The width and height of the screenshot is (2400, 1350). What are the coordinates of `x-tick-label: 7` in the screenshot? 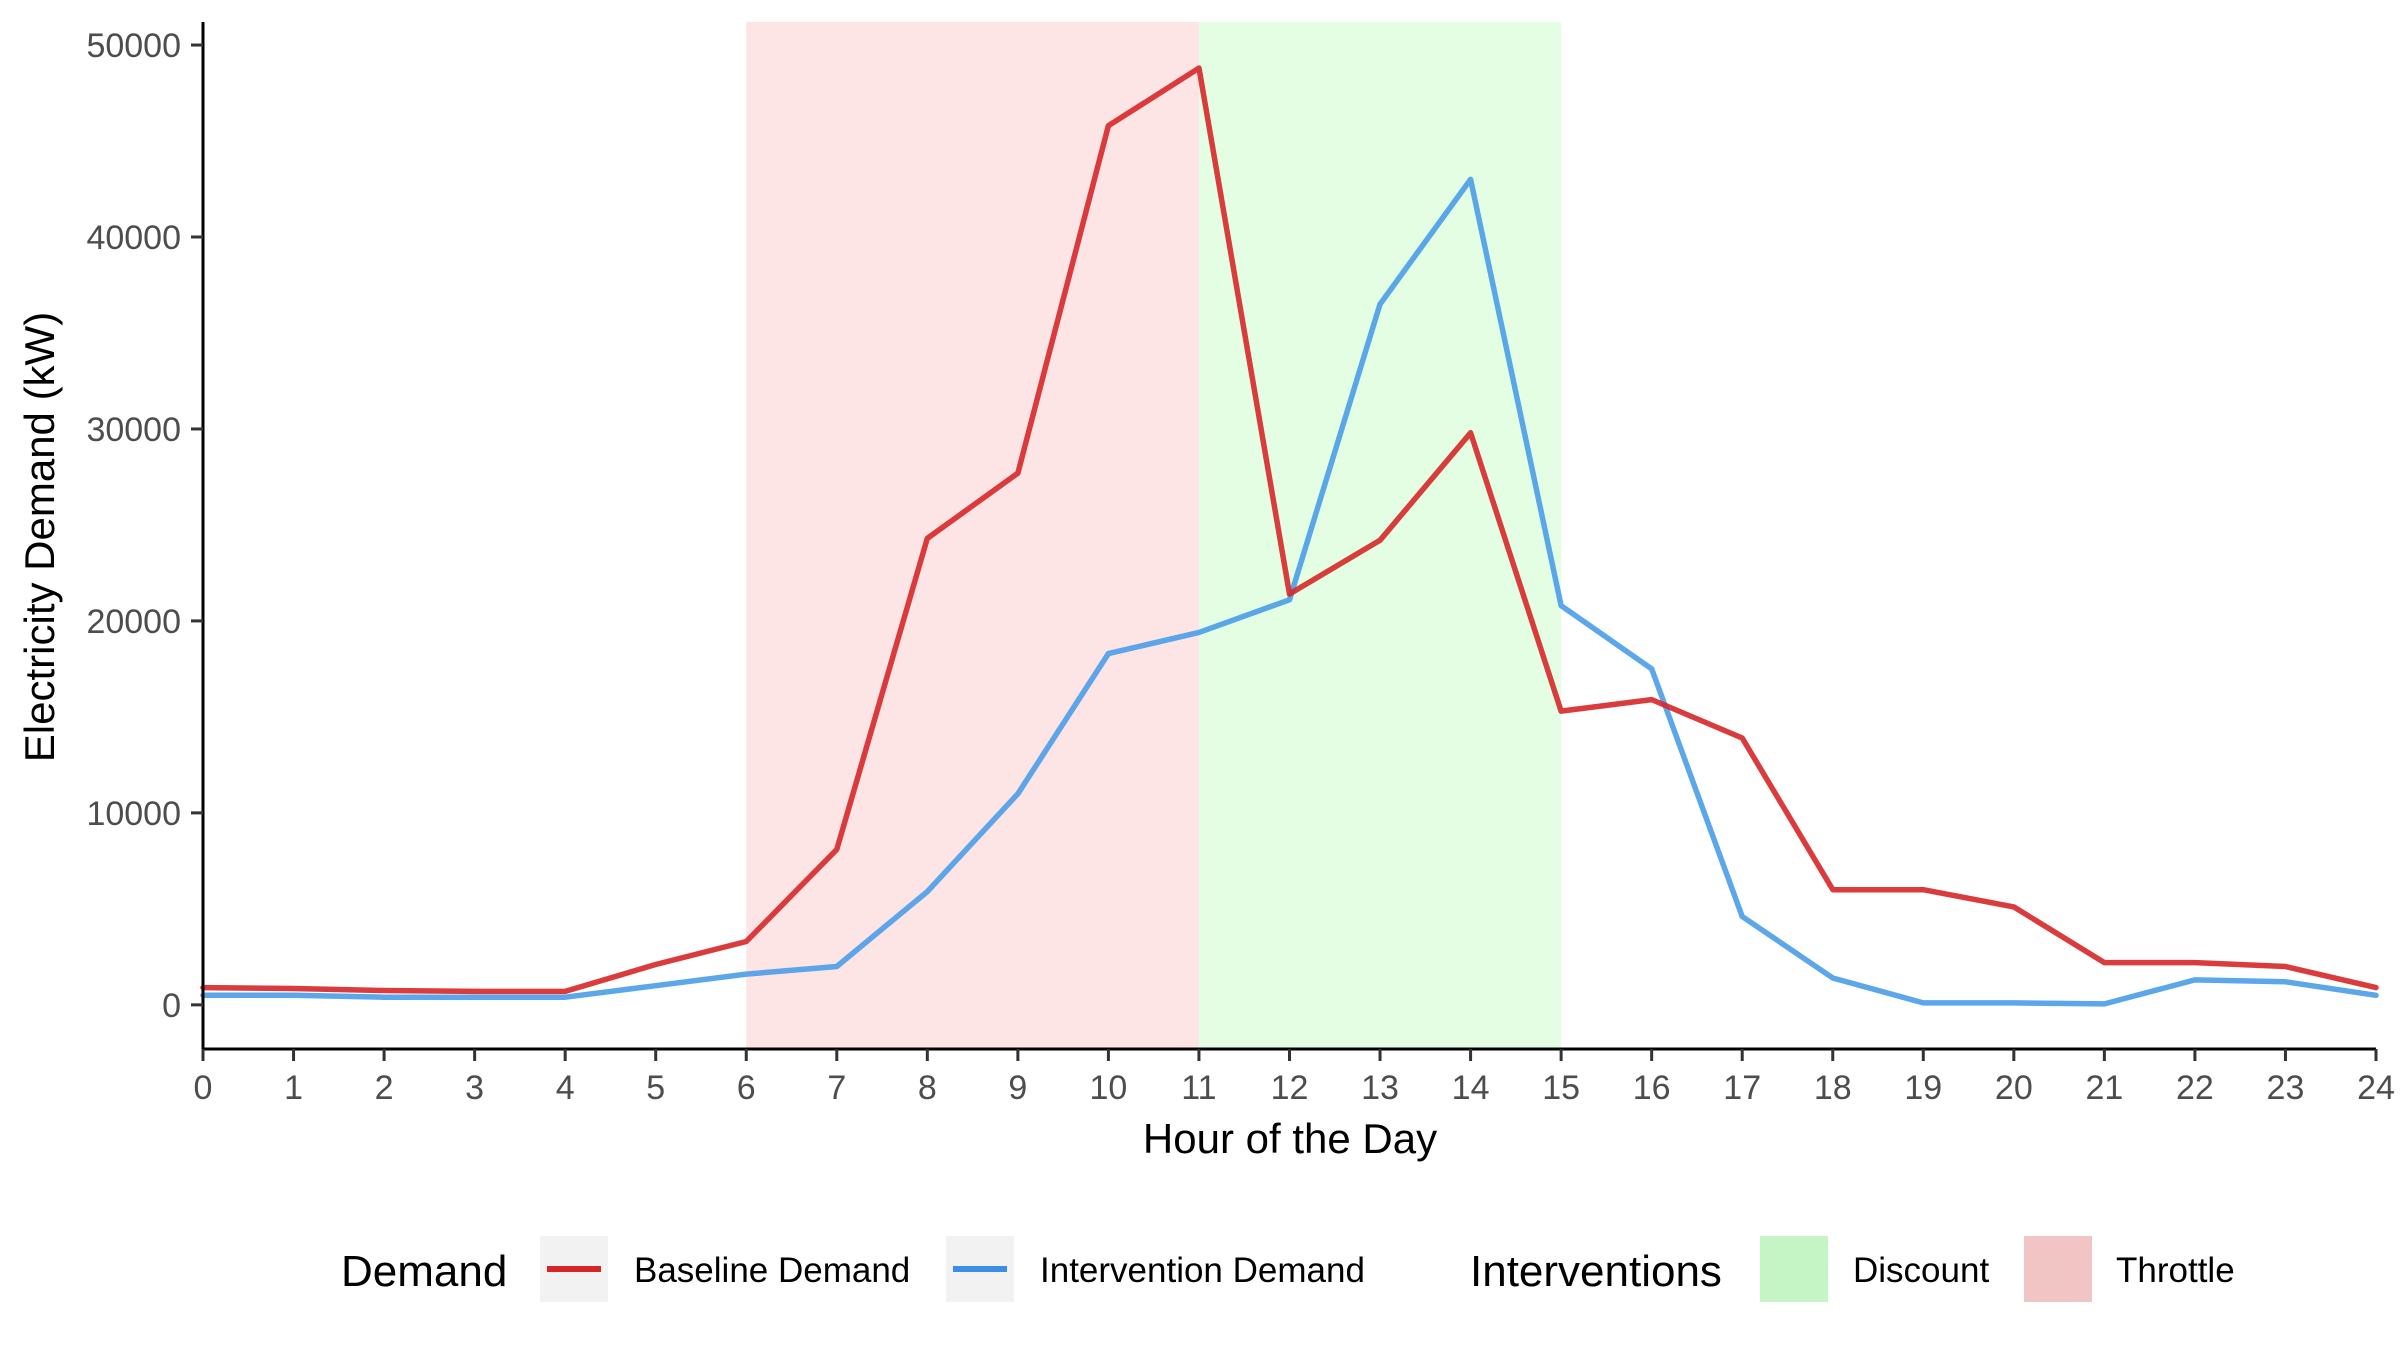 It's located at (836, 1088).